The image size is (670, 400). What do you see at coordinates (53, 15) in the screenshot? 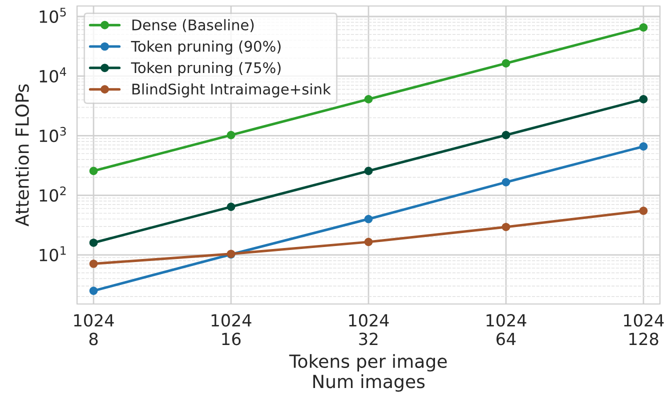
I see `y-tick-label: 10$^{5}$` at bounding box center [53, 15].